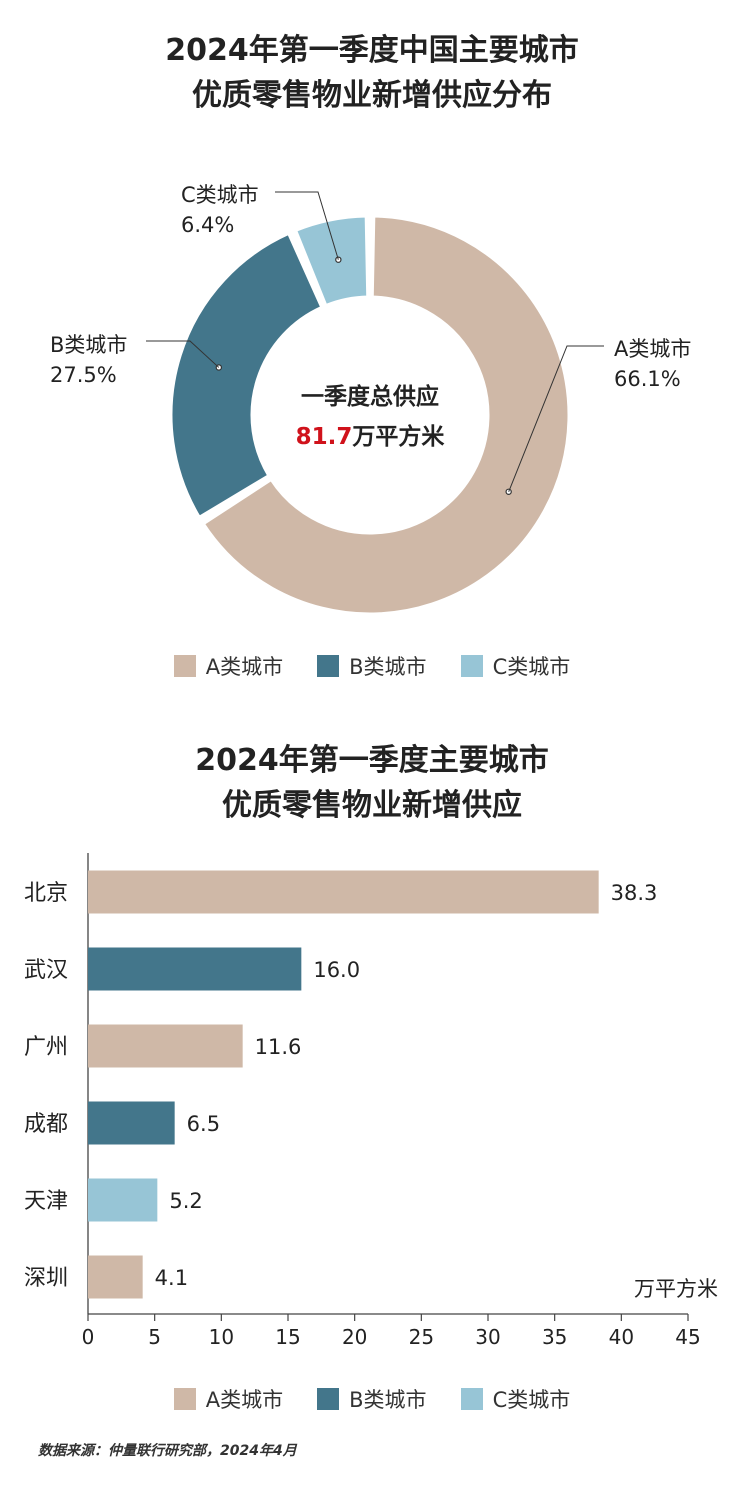 The height and width of the screenshot is (1493, 744). I want to click on x-tick-label: 20, so click(354, 1337).